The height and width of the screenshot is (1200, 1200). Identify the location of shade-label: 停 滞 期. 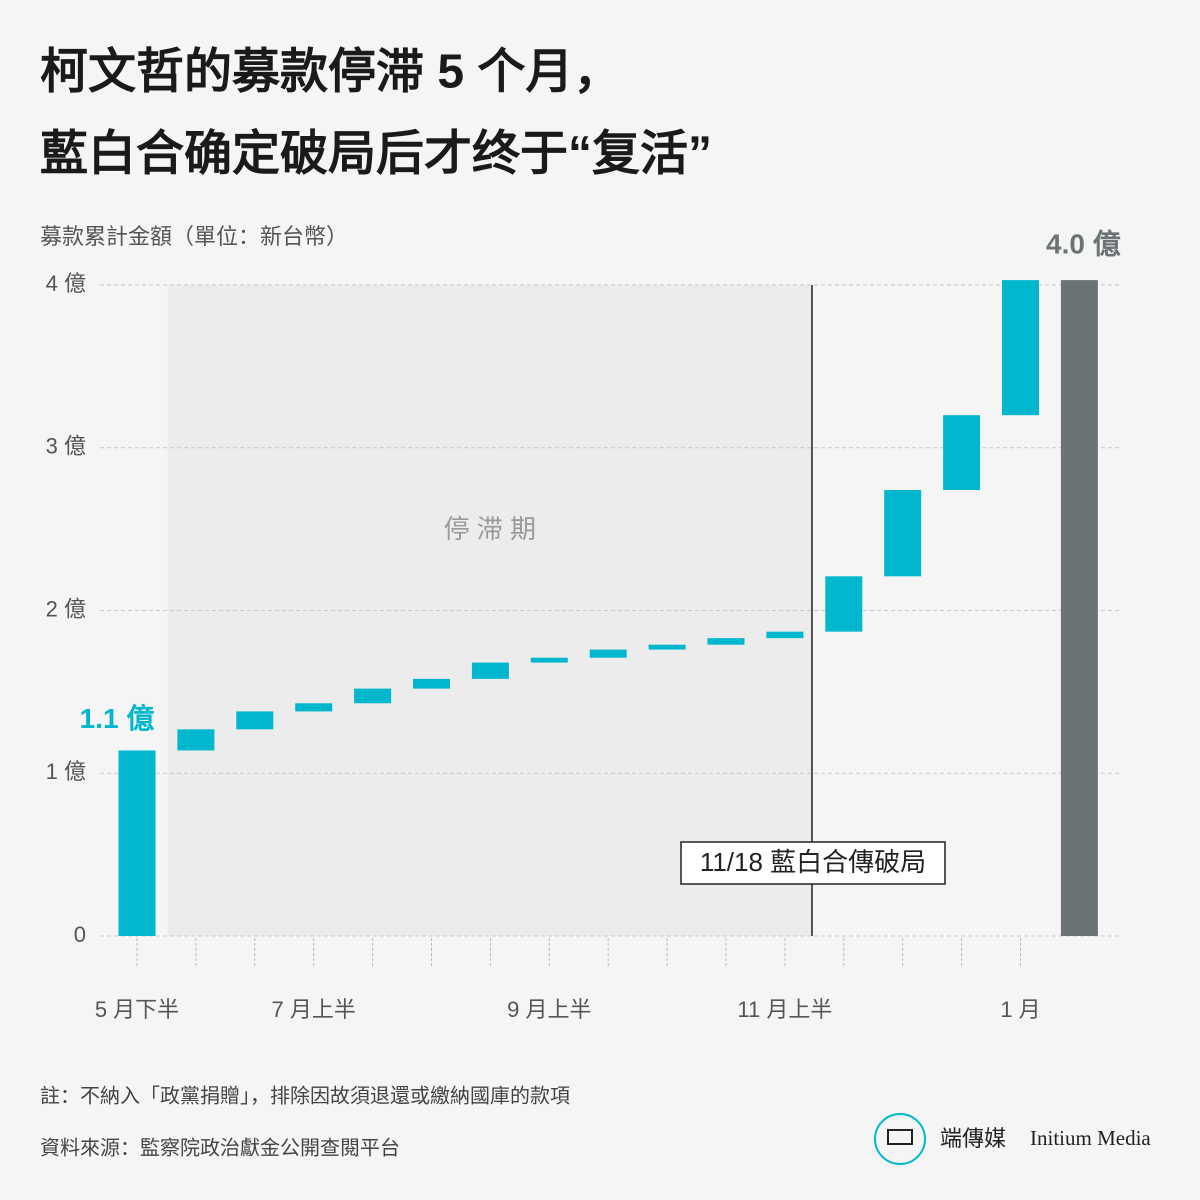
(490, 529).